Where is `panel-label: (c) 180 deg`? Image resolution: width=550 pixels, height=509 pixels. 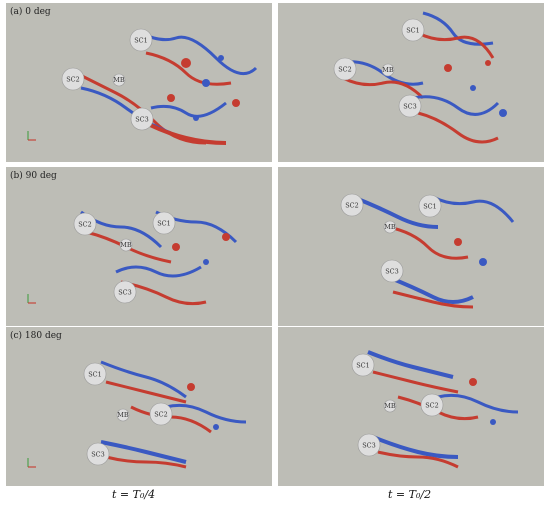
panel-label: (c) 180 deg is located at coordinates (36, 336).